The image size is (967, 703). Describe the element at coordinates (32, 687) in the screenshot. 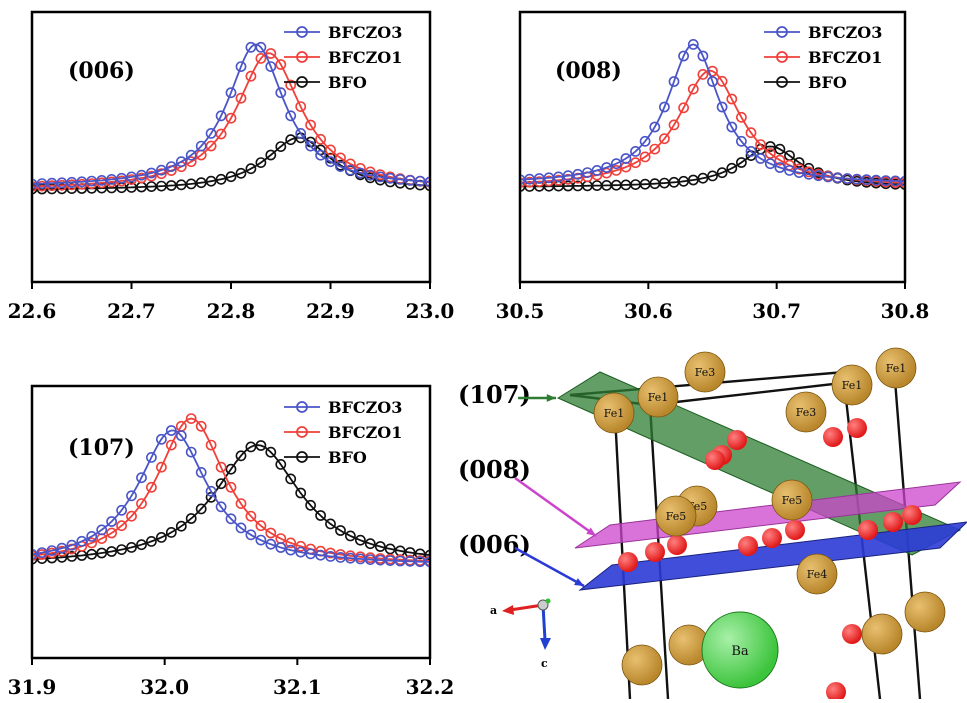

I see `x-tick-label: 31.9` at that location.